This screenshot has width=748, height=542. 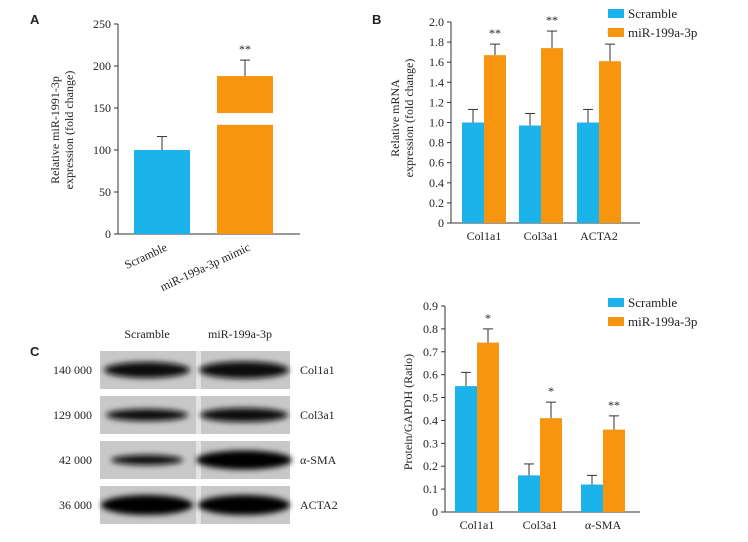 I want to click on blot-molecular-weight: 140 000, so click(x=72, y=370).